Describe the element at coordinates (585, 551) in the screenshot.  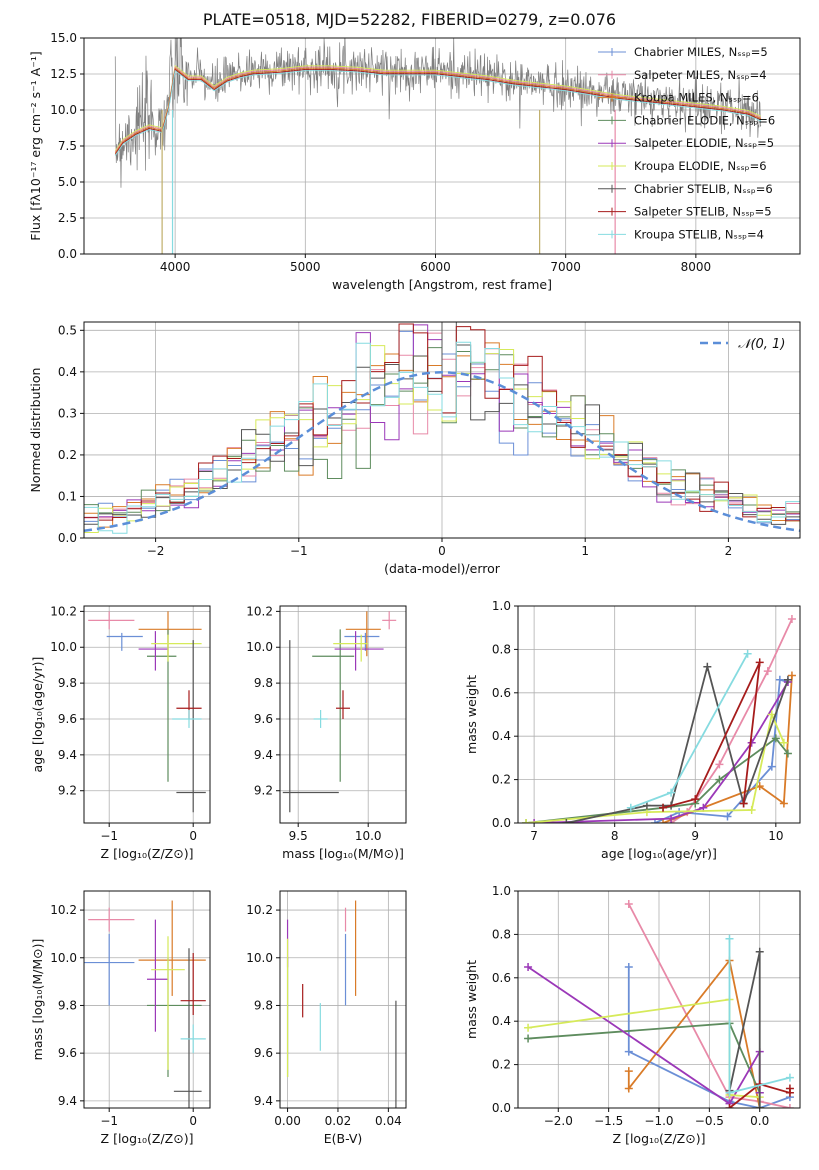
I see `x-tick-label: 1` at that location.